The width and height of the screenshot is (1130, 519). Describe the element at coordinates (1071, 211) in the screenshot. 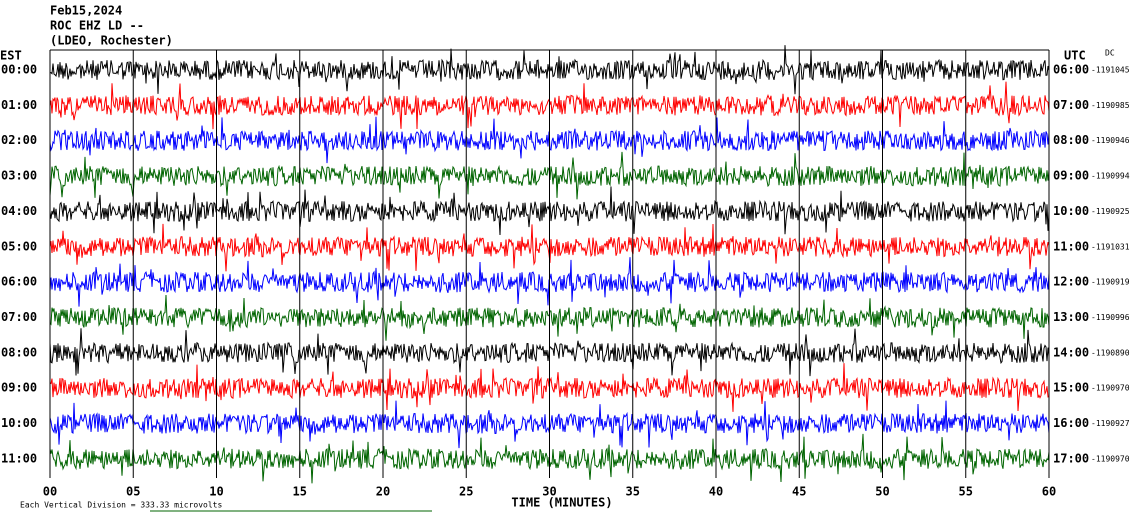

I see `utc-time-label: 10:00` at that location.